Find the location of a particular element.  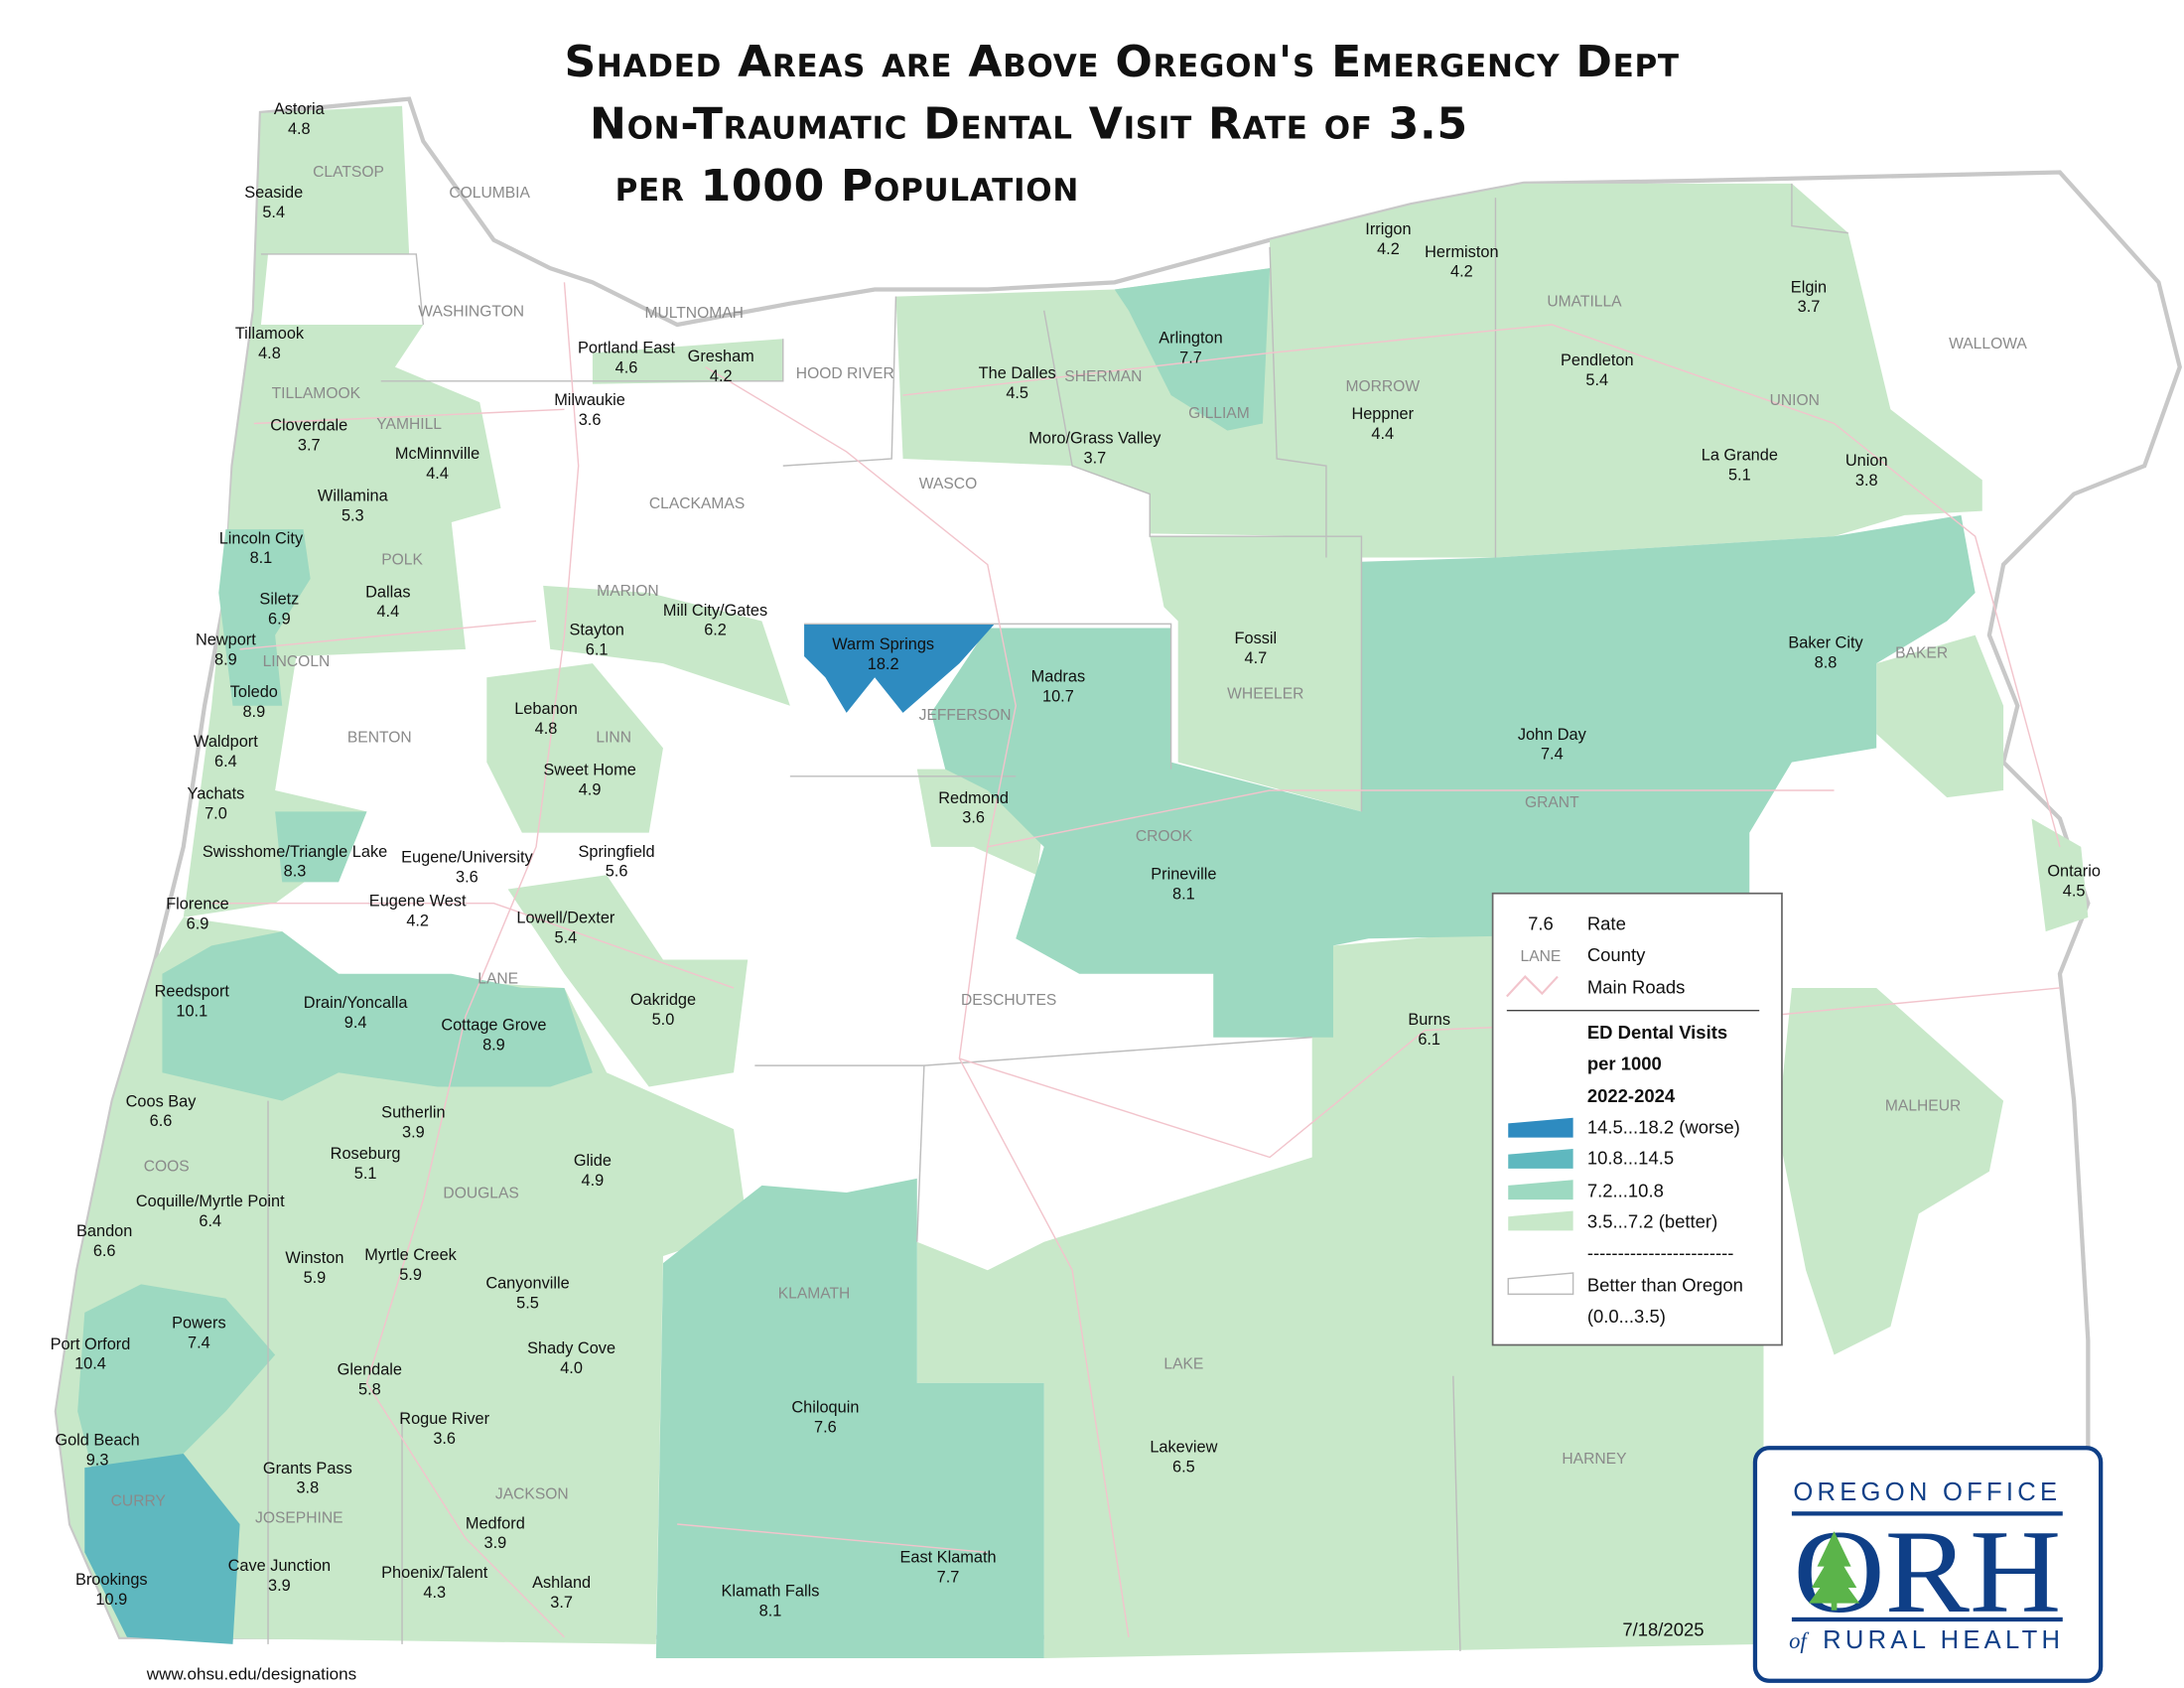

legend-swatch-high is located at coordinates (1540, 1158).